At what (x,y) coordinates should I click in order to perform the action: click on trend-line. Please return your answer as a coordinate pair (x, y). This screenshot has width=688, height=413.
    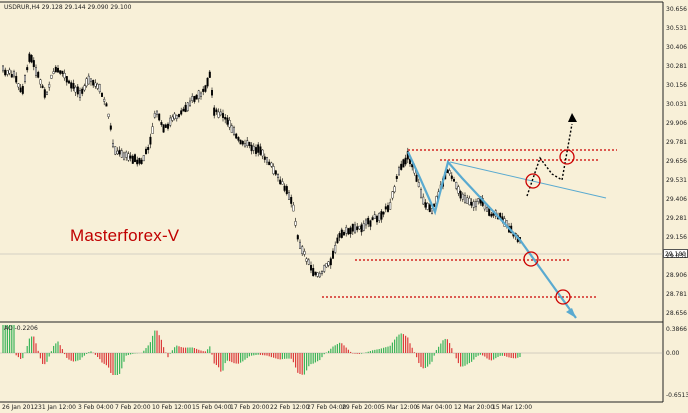
    Looking at the image, I should click on (528, 180).